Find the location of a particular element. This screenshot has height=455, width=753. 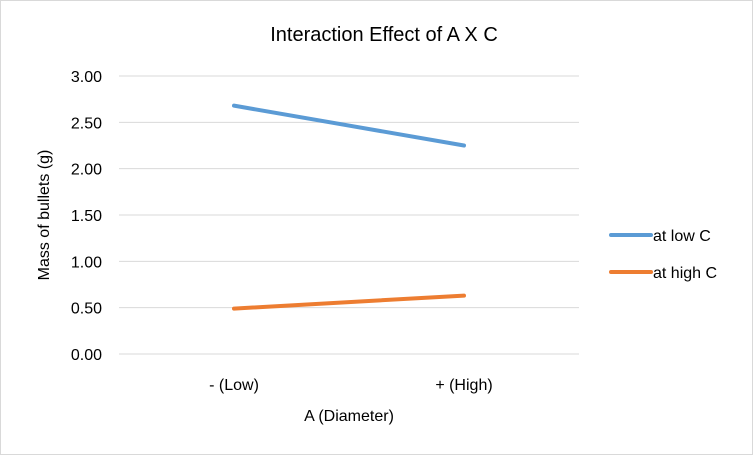

y-tick-label: 0.00 is located at coordinates (86, 355).